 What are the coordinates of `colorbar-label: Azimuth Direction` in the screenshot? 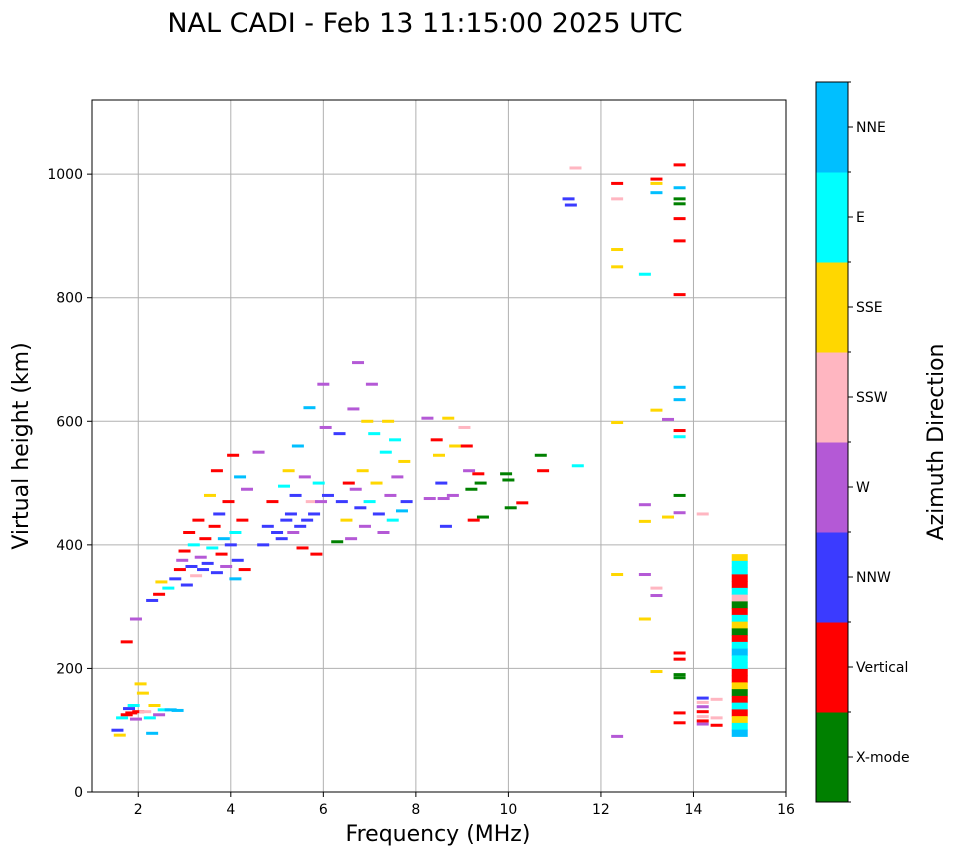 It's located at (936, 441).